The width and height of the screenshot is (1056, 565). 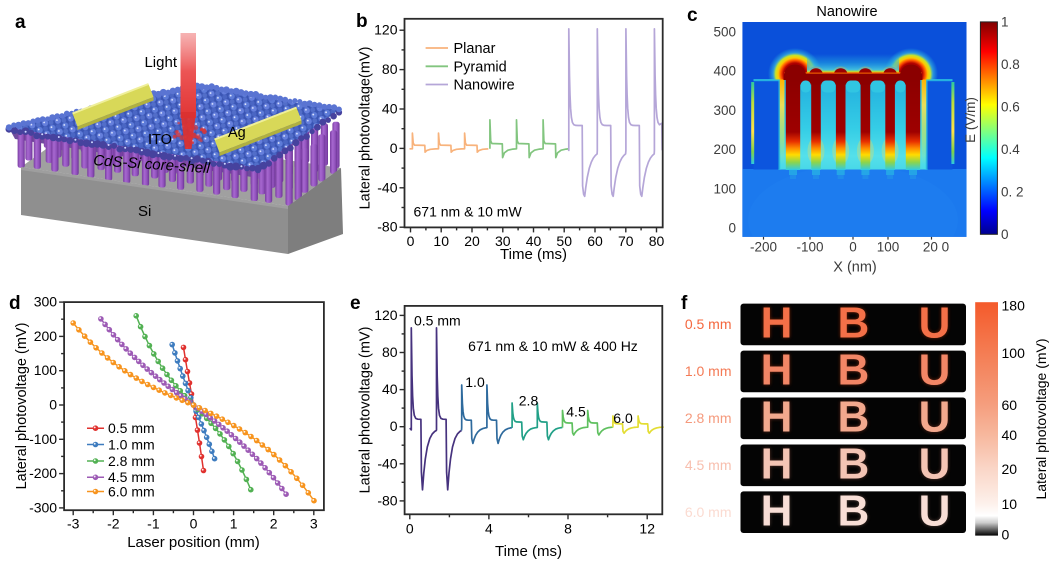 I want to click on svg-text: Laser position (mm), so click(x=193, y=542).